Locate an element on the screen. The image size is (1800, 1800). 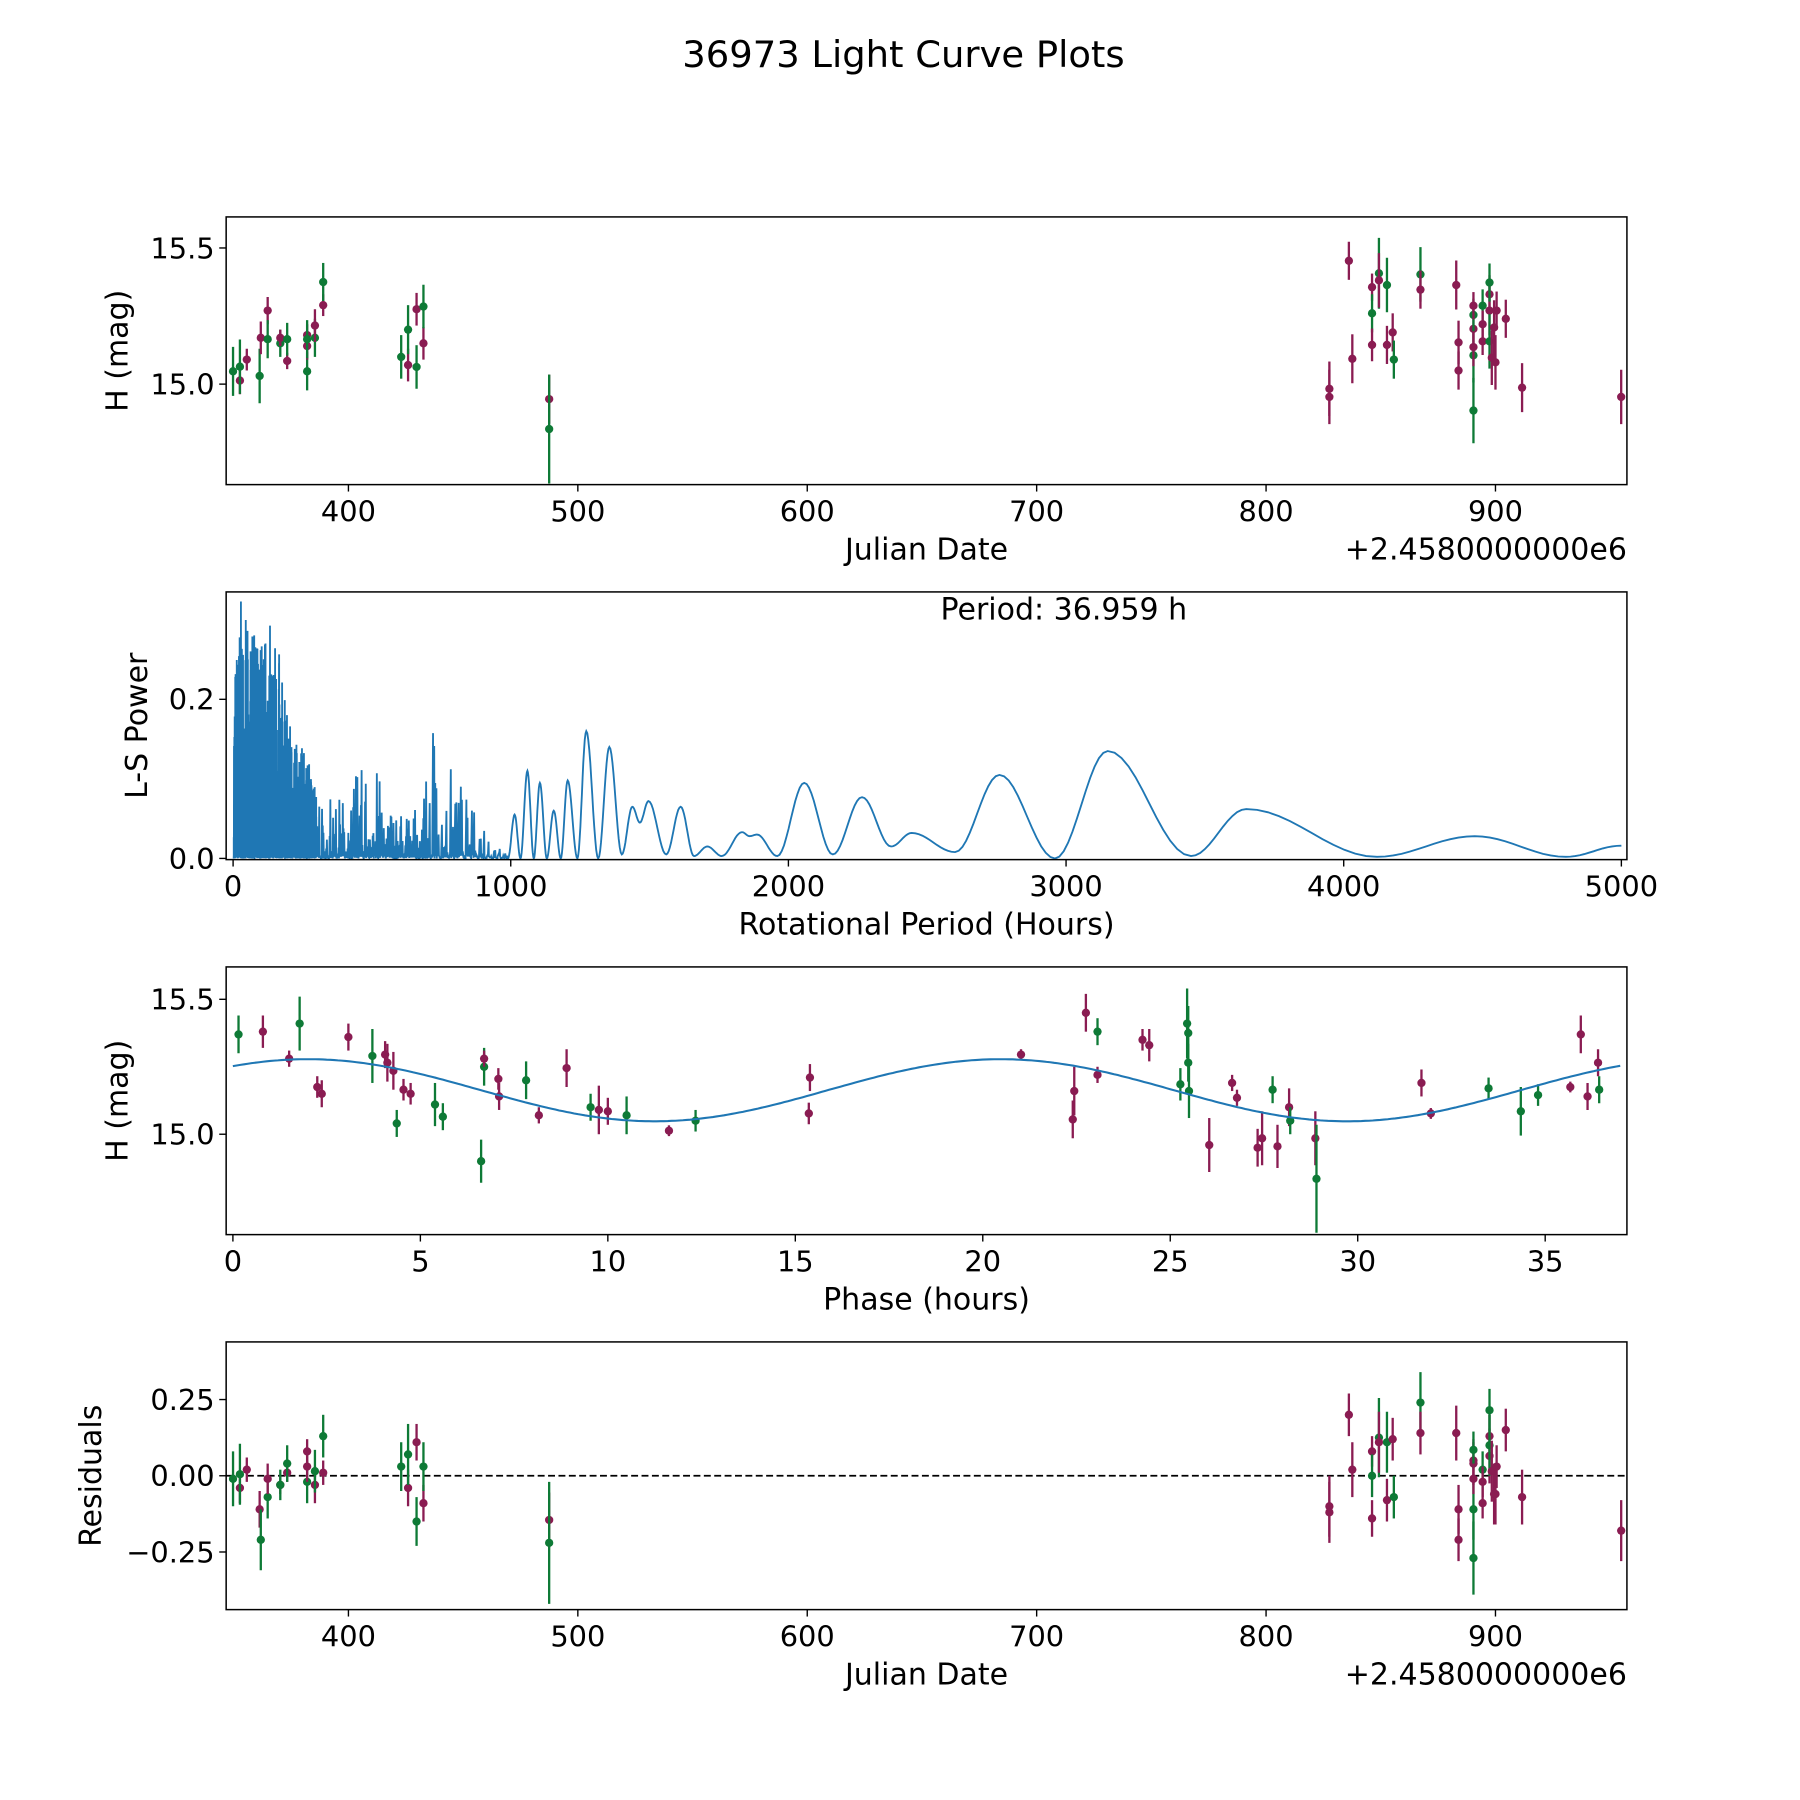
x-tick-label: 1000 is located at coordinates (510, 887).